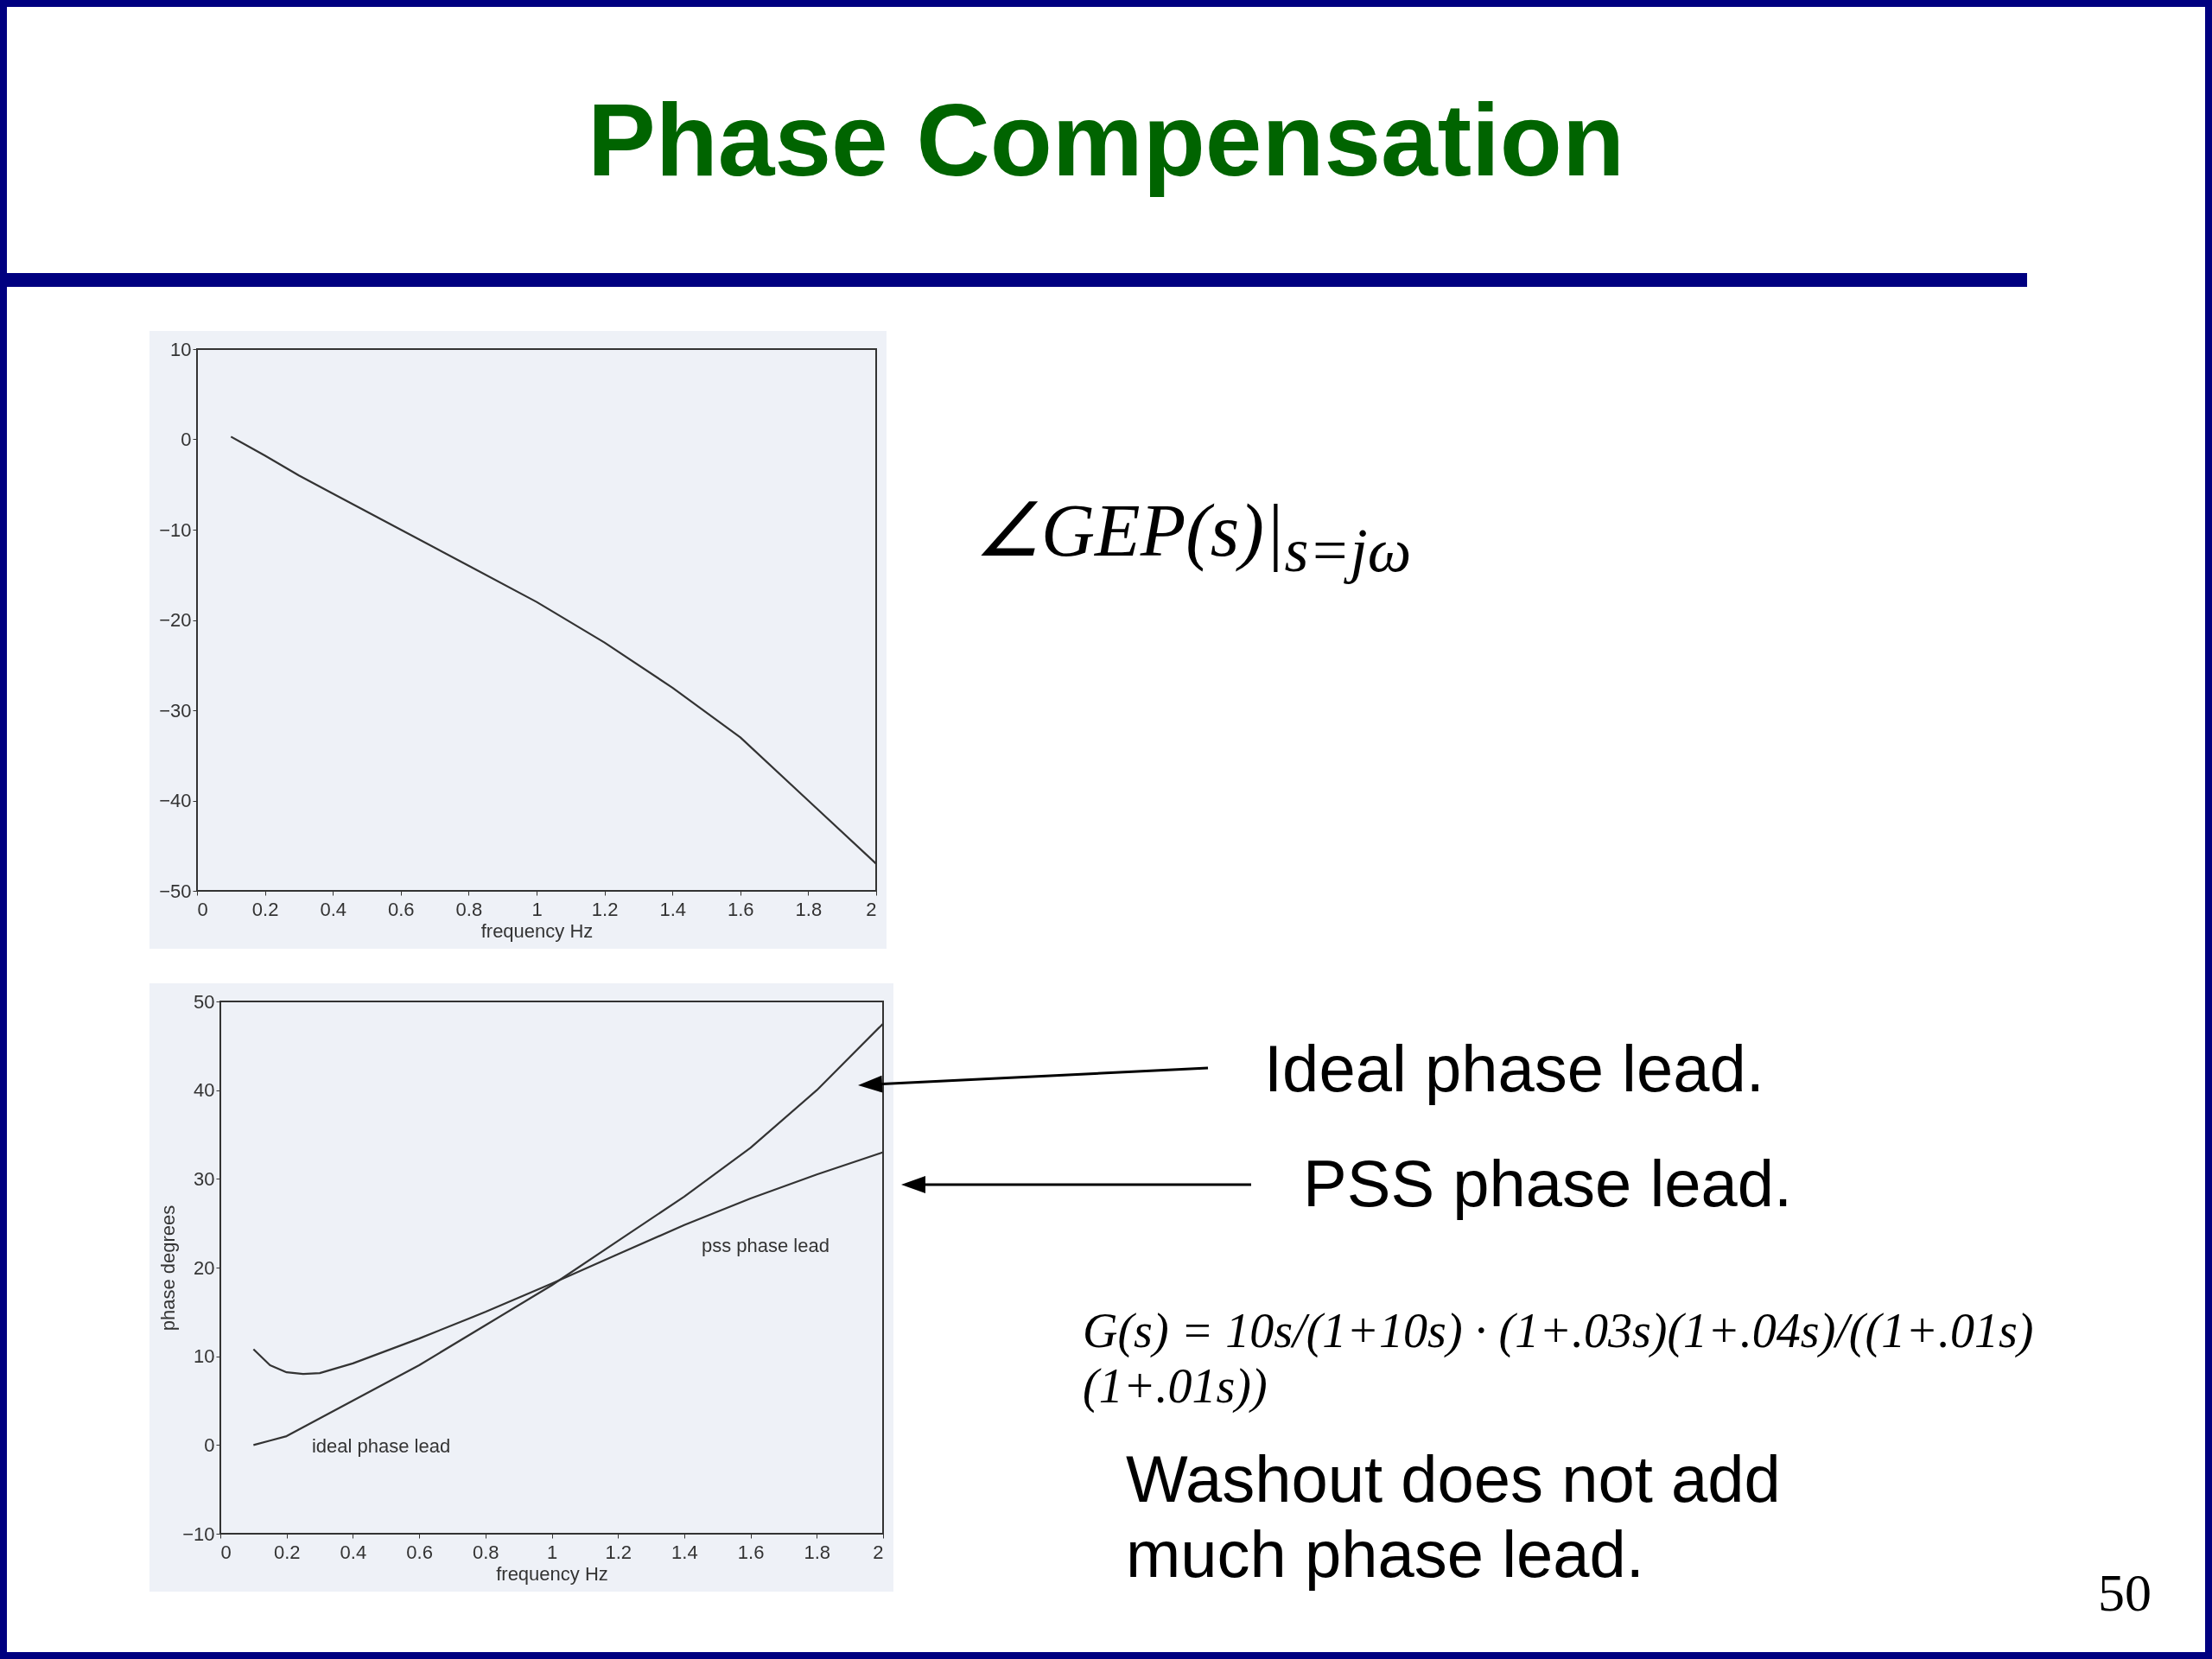 Image resolution: width=2212 pixels, height=1659 pixels. I want to click on y-tick-label: −50, so click(175, 891).